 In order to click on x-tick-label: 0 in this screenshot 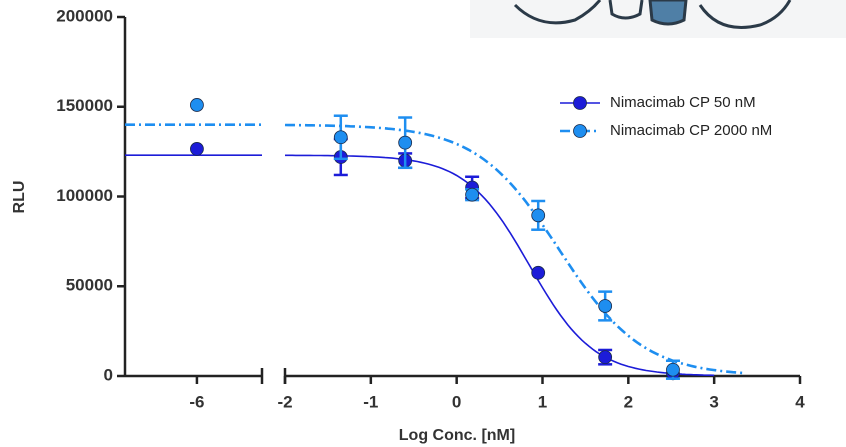, I will do `click(456, 401)`.